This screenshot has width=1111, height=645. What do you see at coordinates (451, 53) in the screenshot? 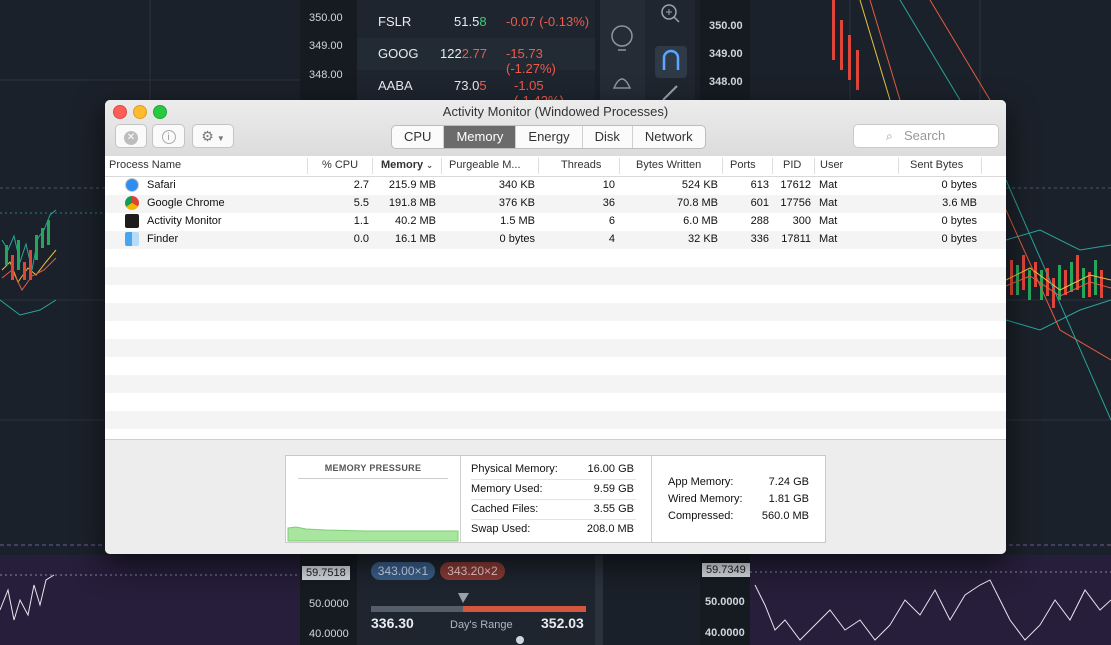
I see `ticker-price-main: 122` at bounding box center [451, 53].